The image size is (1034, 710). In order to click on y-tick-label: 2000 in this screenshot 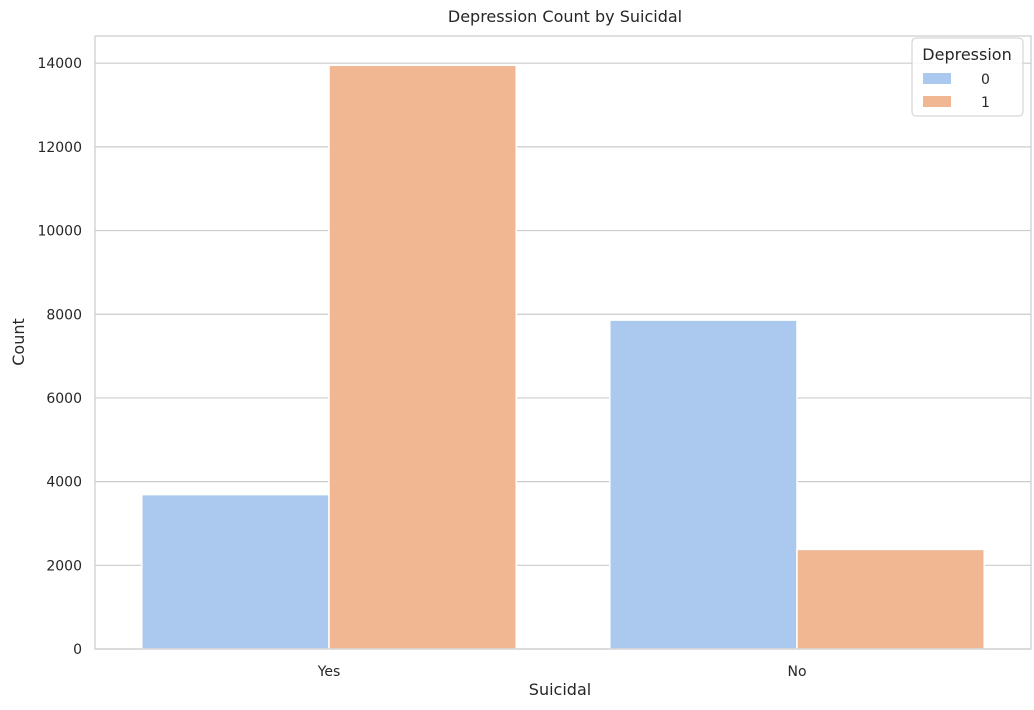, I will do `click(64, 566)`.